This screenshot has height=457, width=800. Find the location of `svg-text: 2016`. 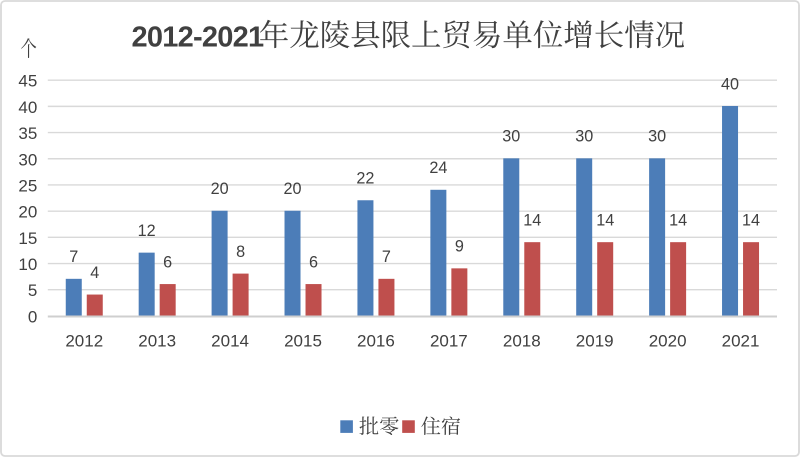

svg-text: 2016 is located at coordinates (376, 340).